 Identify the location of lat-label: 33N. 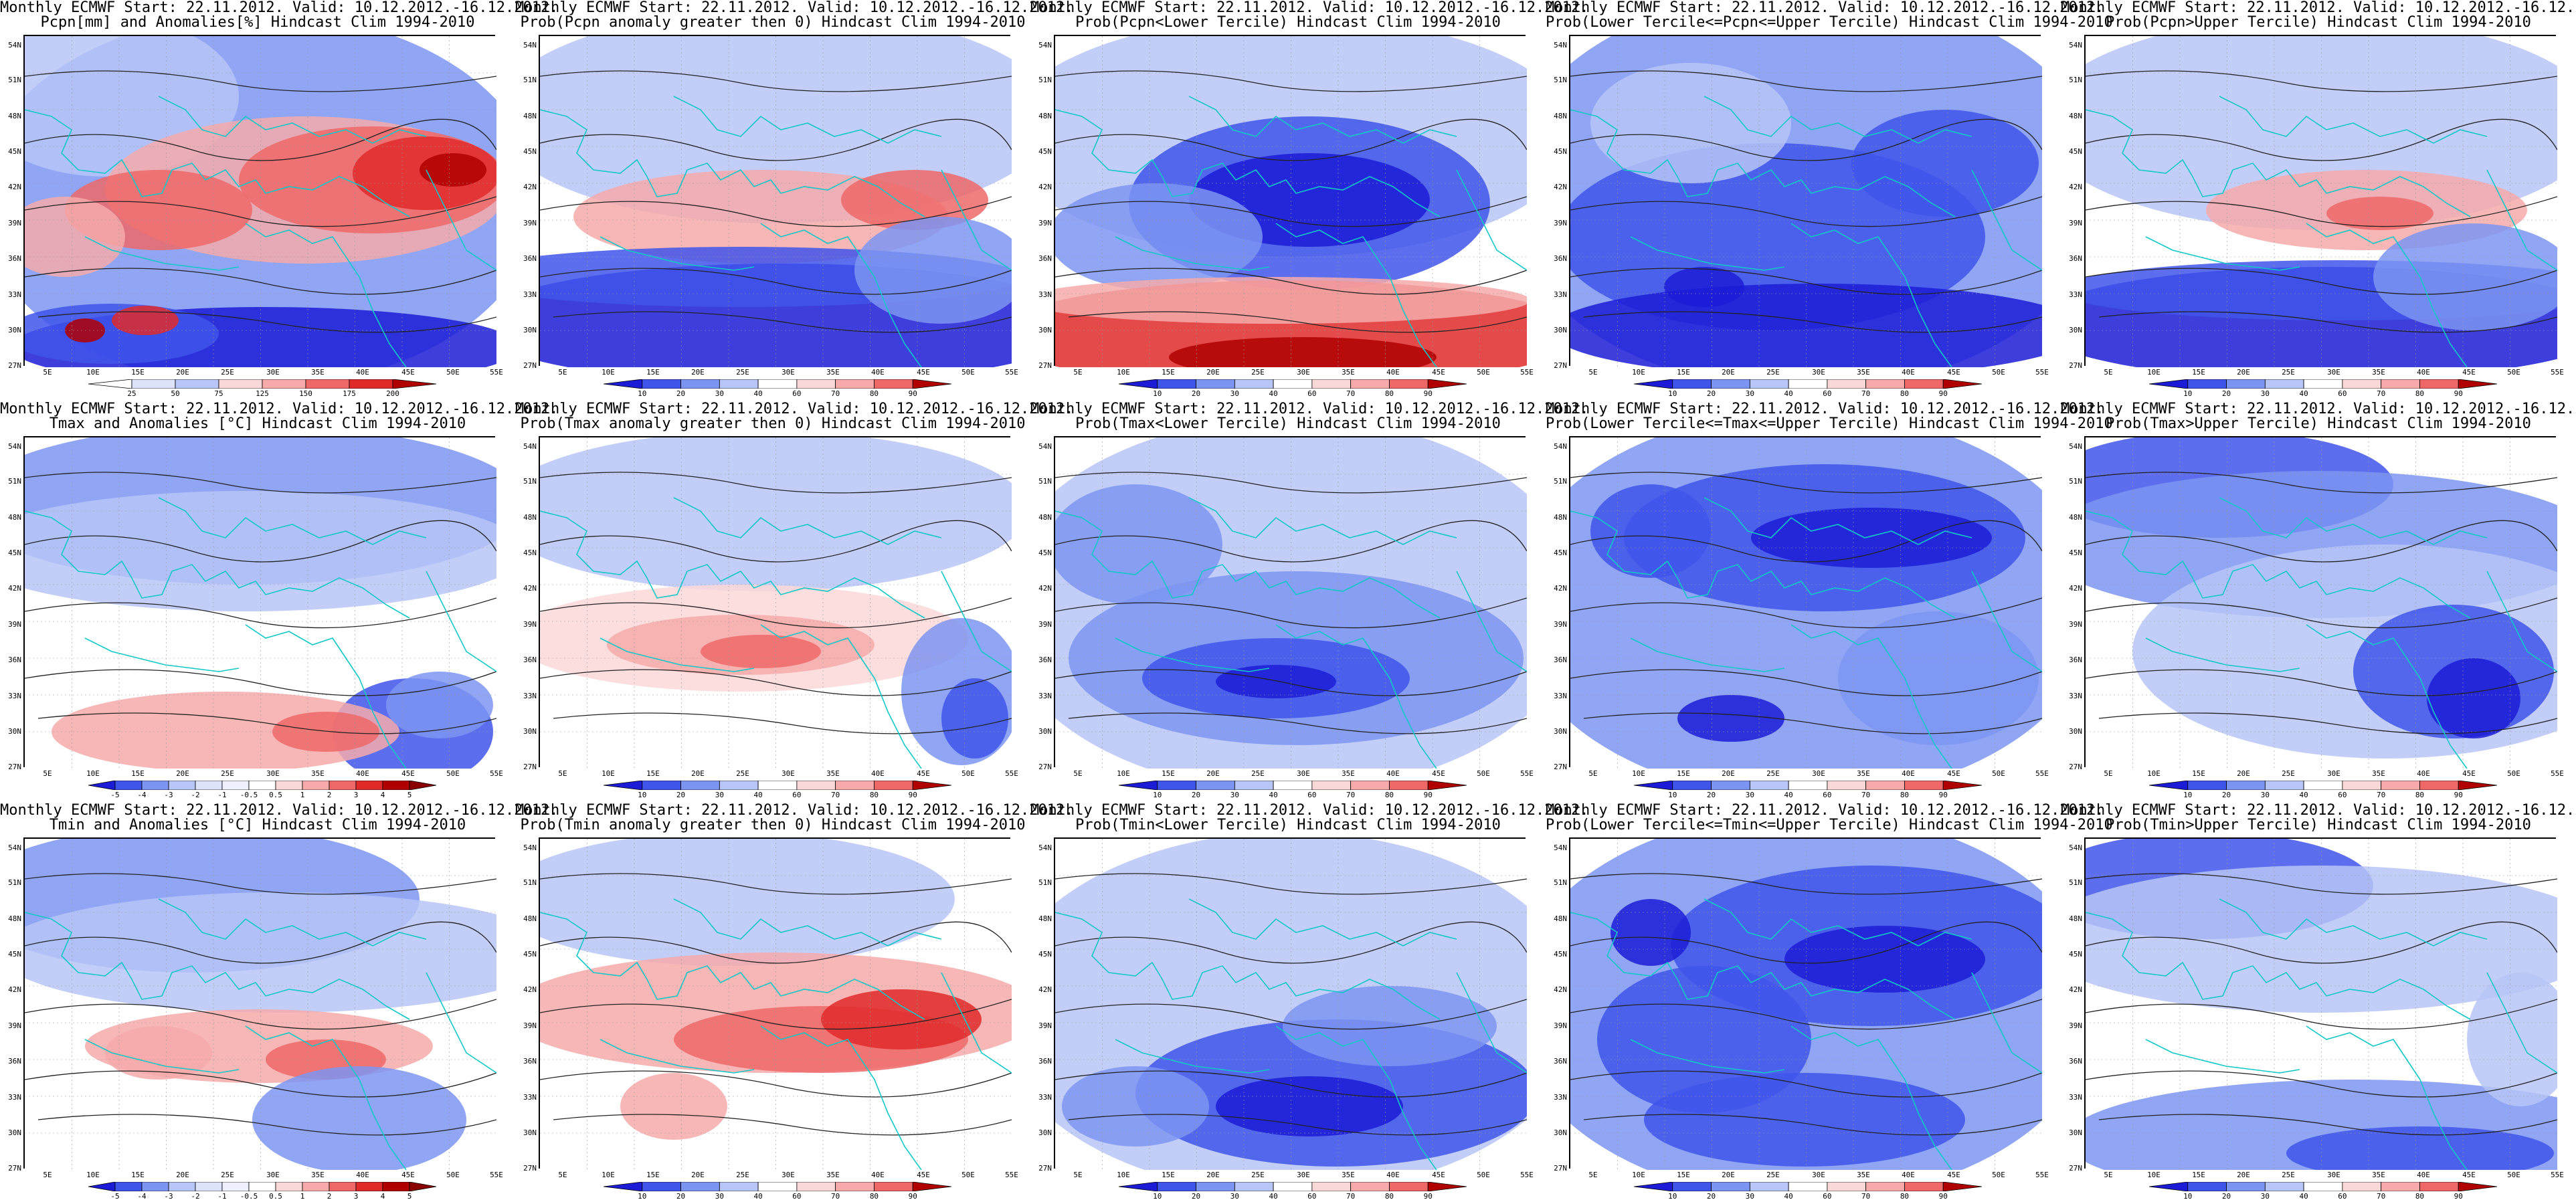
(1045, 1097).